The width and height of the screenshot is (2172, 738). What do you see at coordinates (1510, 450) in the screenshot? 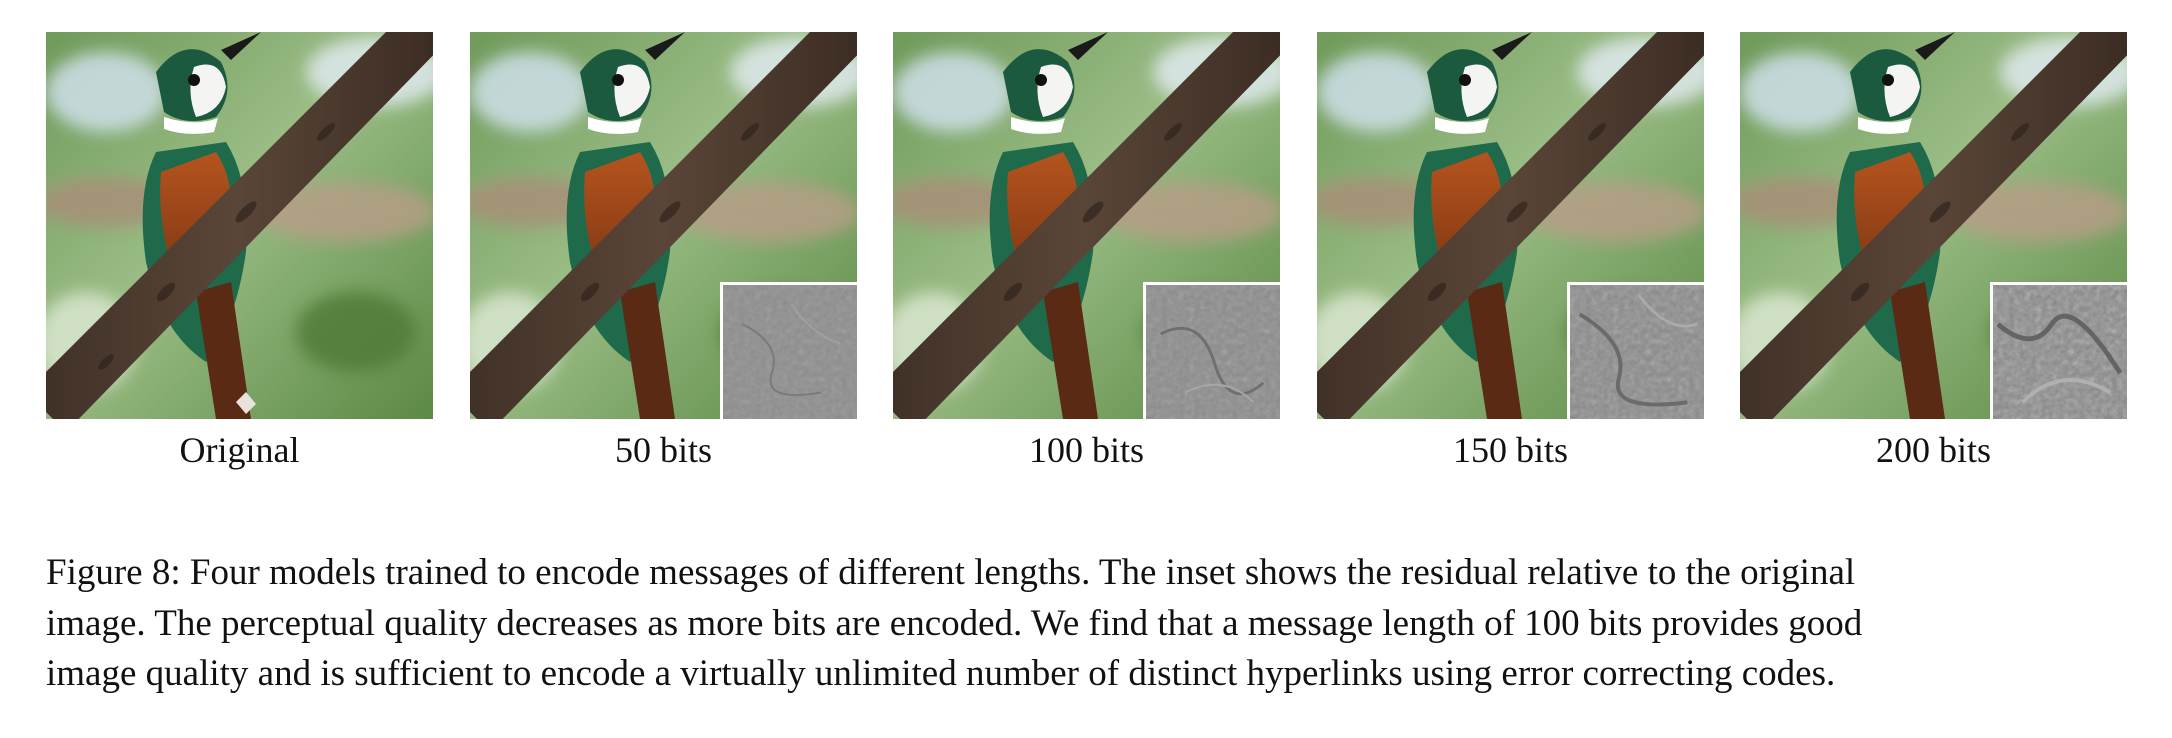
I see `panel-label: 150 bits` at bounding box center [1510, 450].